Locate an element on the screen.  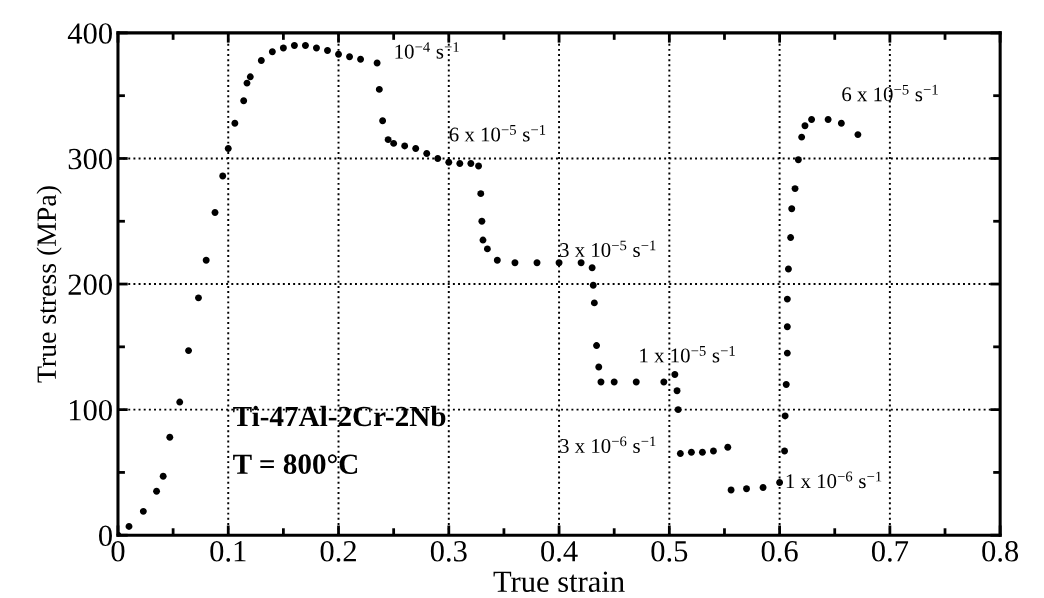
y-tick-label: 100 is located at coordinates (90, 410).